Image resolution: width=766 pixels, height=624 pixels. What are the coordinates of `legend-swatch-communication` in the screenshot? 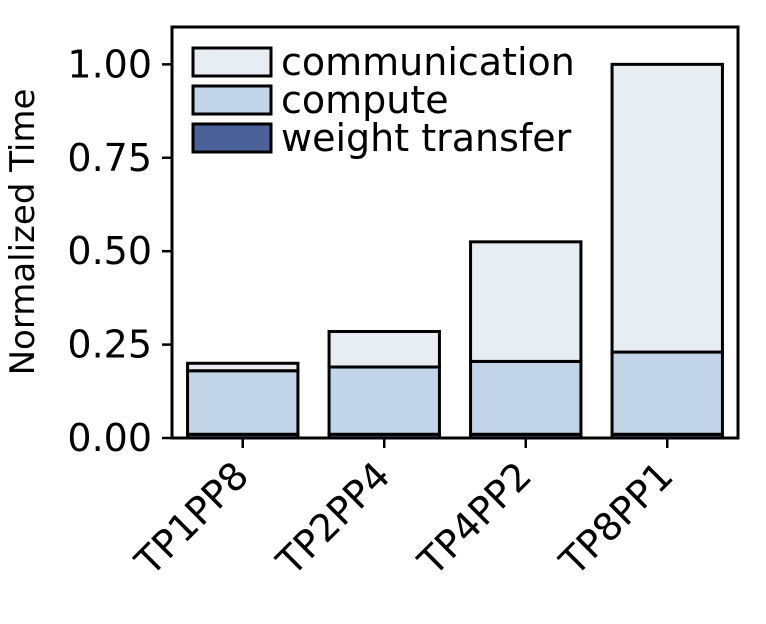 It's located at (232, 62).